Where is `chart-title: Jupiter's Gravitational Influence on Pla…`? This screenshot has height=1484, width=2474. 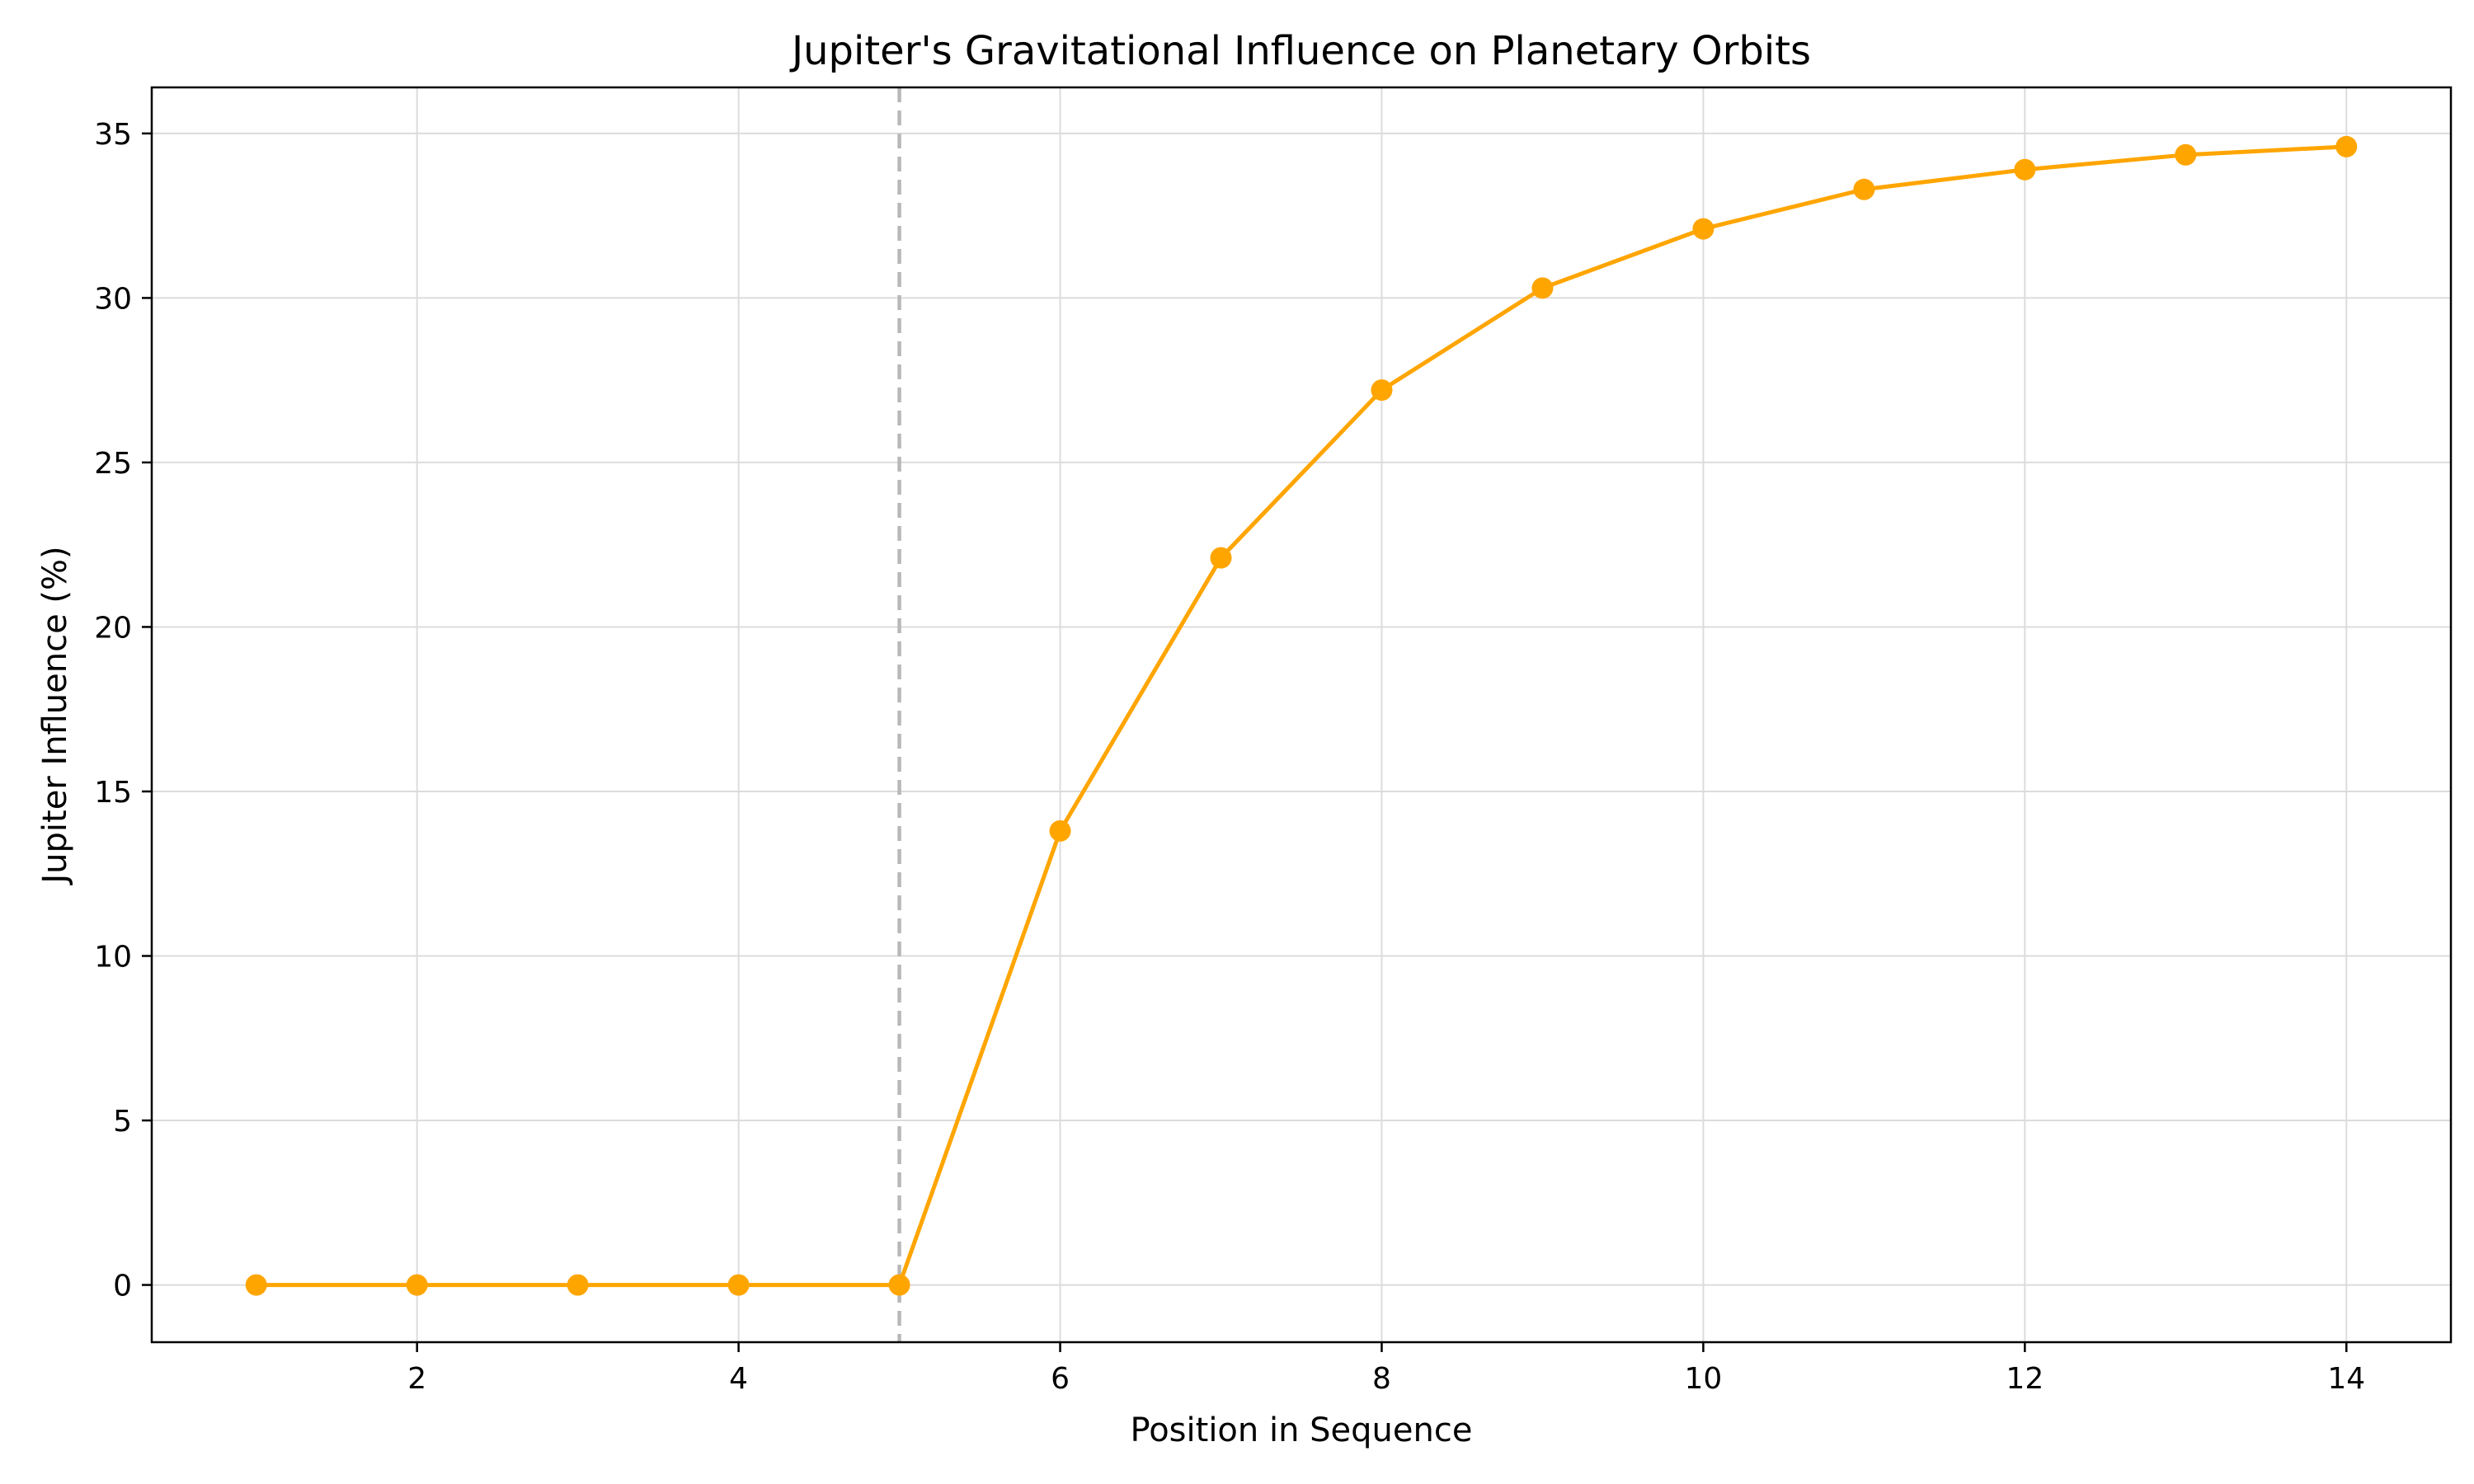
chart-title: Jupiter's Gravitational Influence on Pla… is located at coordinates (1300, 51).